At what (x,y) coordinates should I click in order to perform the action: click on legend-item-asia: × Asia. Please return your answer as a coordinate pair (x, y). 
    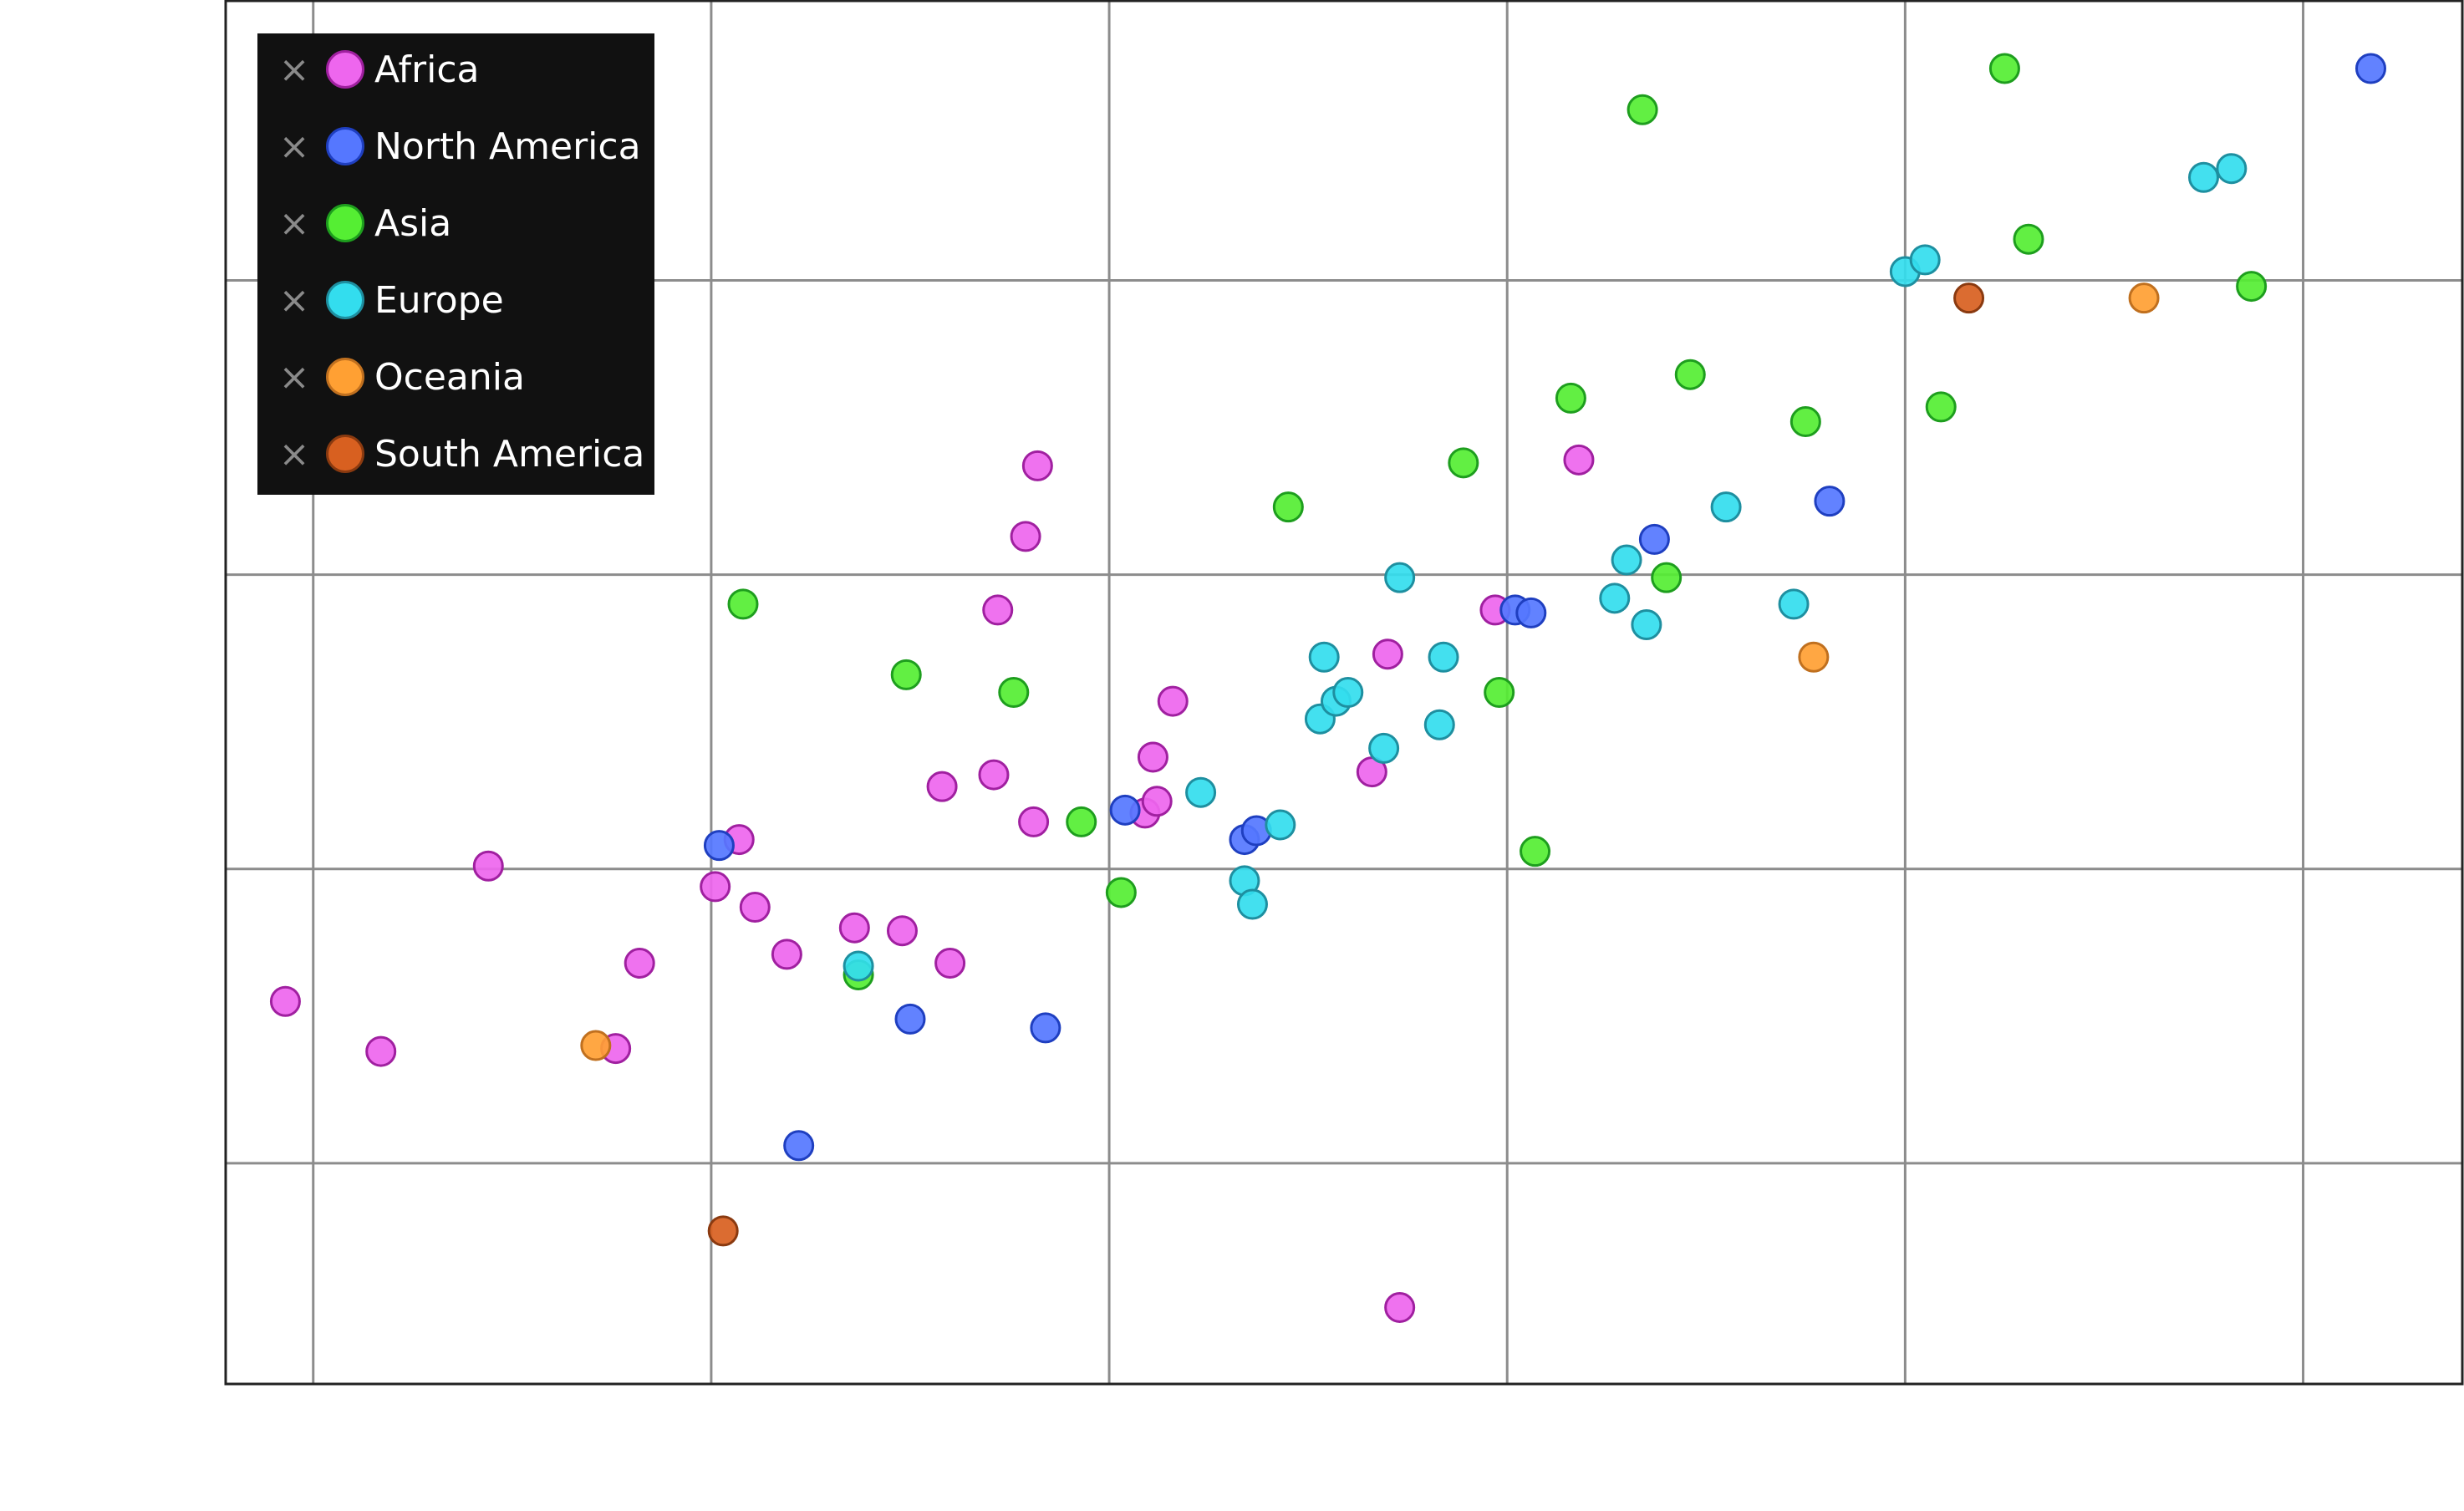
    Looking at the image, I should click on (455, 227).